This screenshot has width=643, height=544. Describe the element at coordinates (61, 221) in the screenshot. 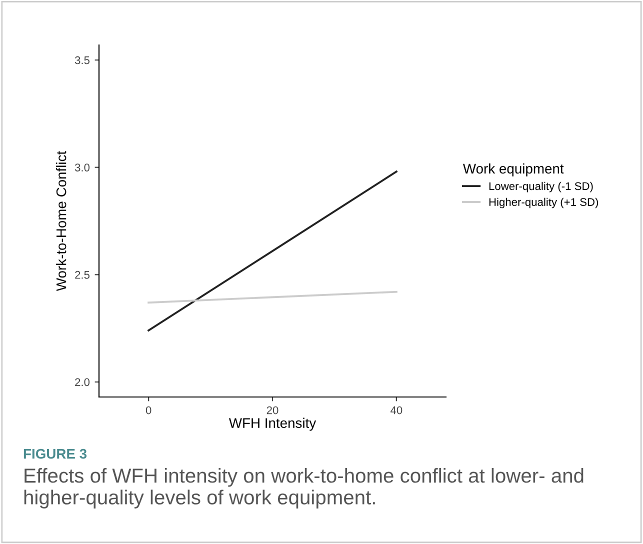

I see `y-axis-title: Work-to-Home Conflict` at that location.